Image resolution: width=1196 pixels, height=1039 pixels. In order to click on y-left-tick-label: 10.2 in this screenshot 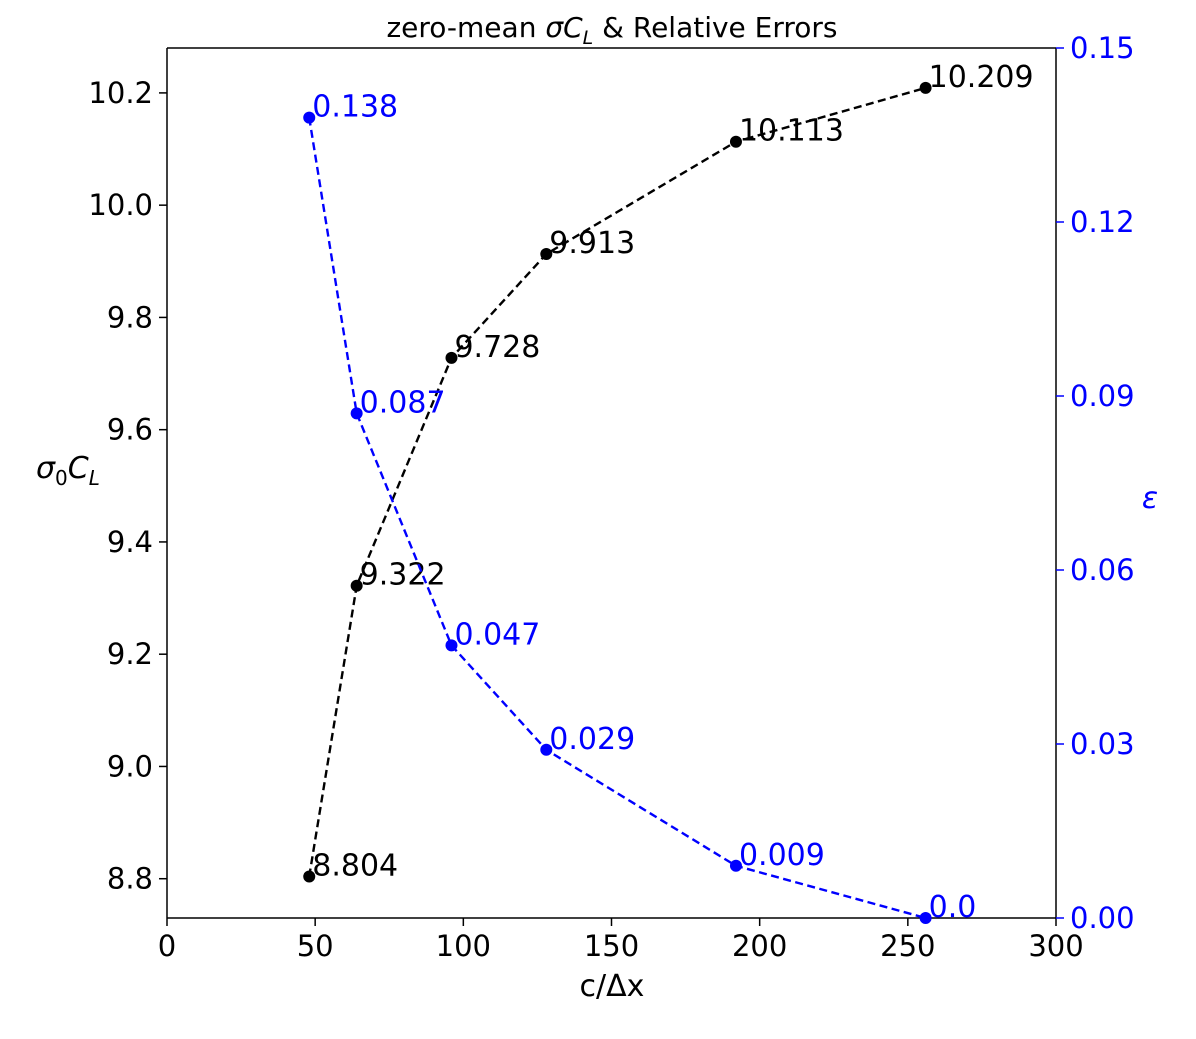, I will do `click(120, 93)`.